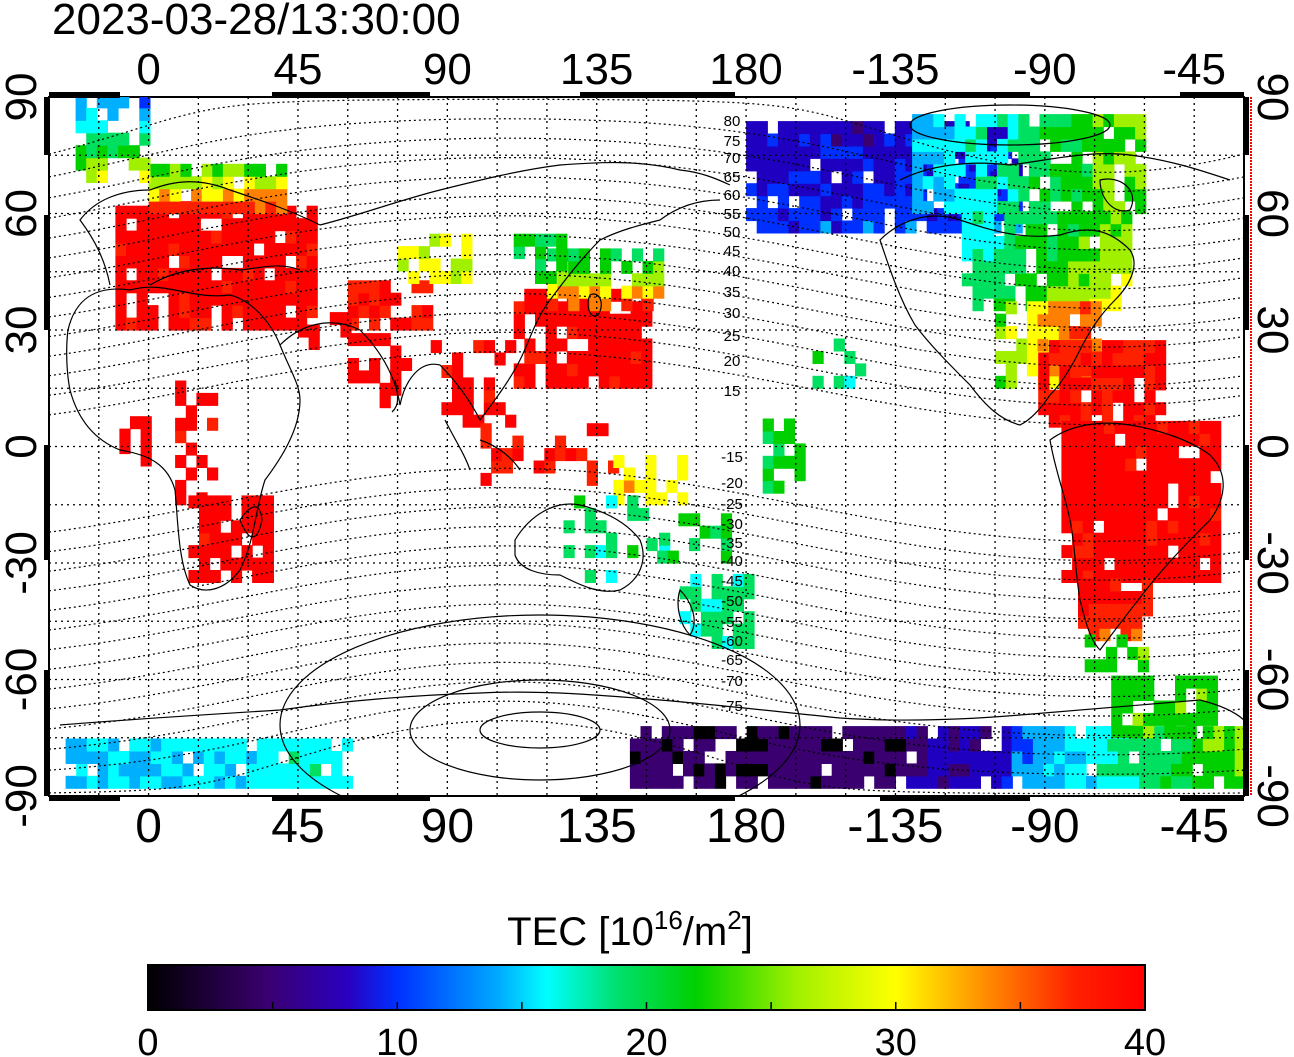 This screenshot has width=1294, height=1057. What do you see at coordinates (732, 543) in the screenshot?
I see `mag-lat-label: -35` at bounding box center [732, 543].